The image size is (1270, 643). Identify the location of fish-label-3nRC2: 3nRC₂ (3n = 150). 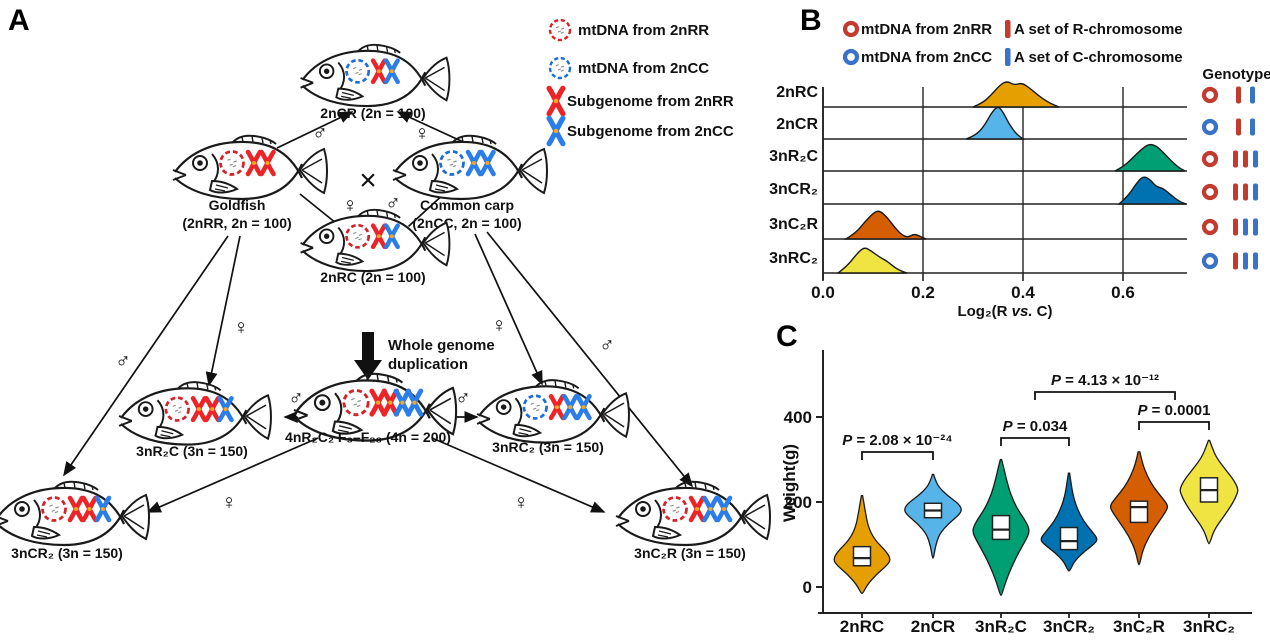
(548, 447).